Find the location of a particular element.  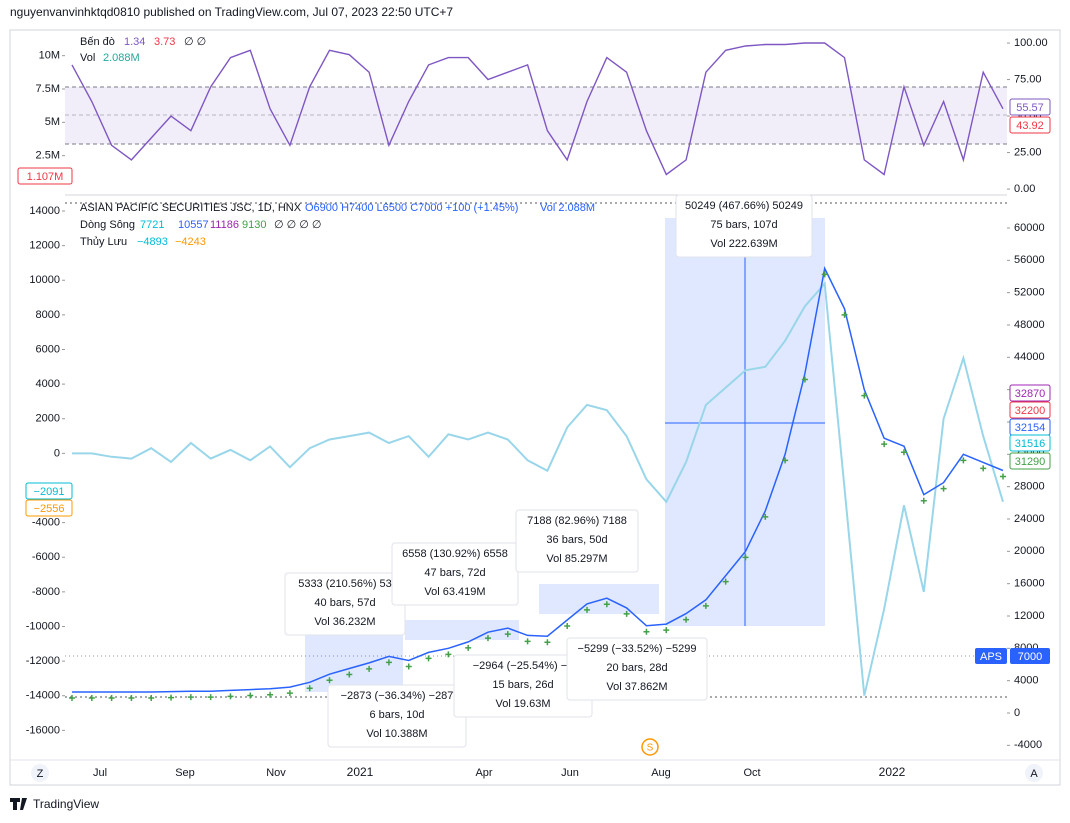

right-tick-label: 44000 is located at coordinates (1029, 357).